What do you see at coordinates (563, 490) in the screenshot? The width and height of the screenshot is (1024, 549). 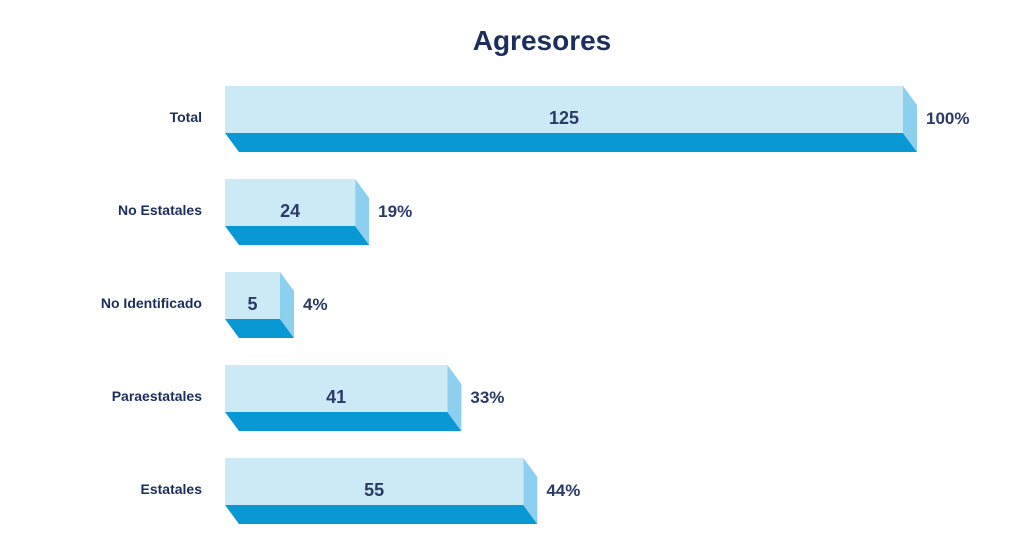 I see `percent-label: 44%` at bounding box center [563, 490].